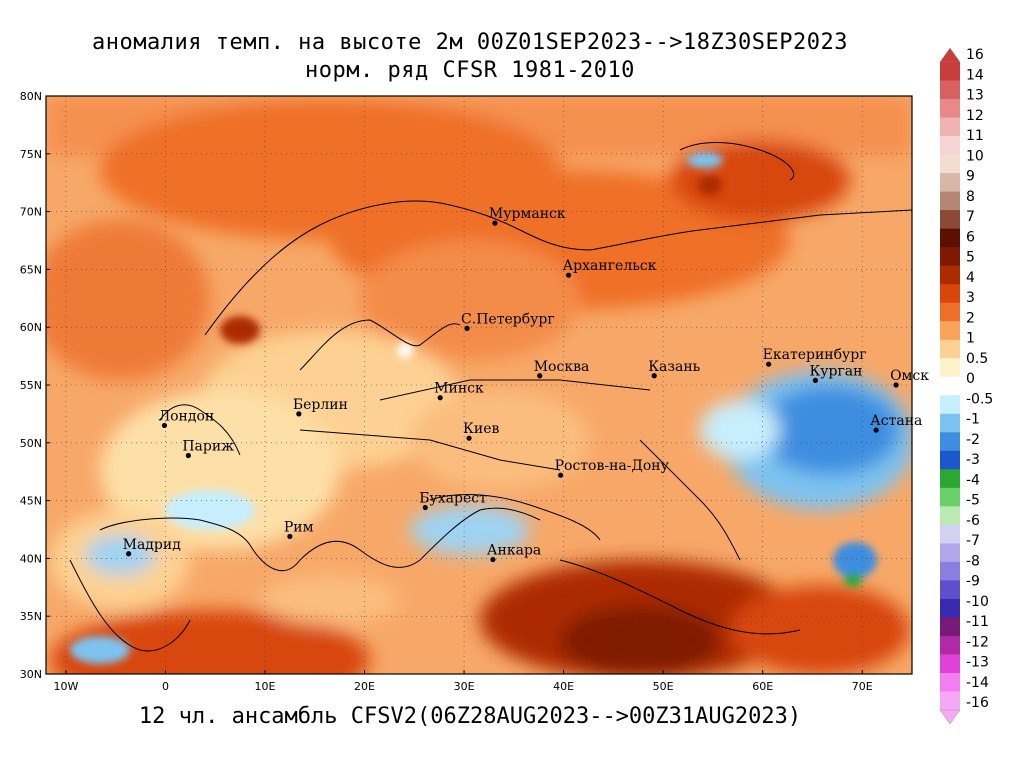  Describe the element at coordinates (65, 686) in the screenshot. I see `longitude-label: 10W` at that location.